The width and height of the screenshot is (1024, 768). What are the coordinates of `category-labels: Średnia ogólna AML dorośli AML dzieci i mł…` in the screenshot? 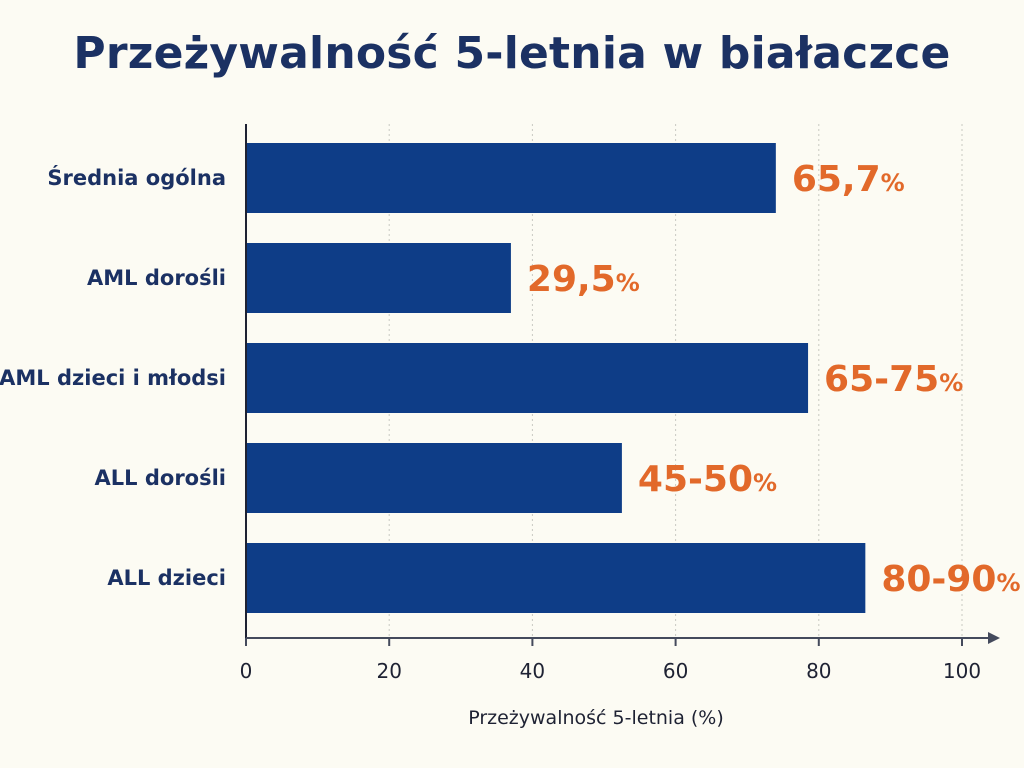 It's located at (113, 377).